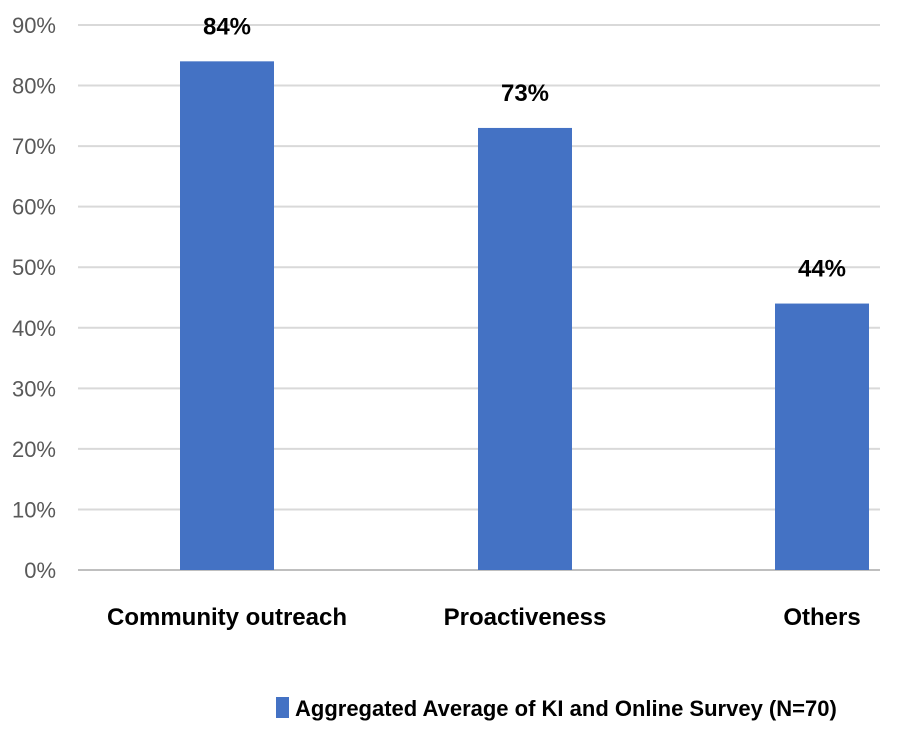 Image resolution: width=898 pixels, height=734 pixels. What do you see at coordinates (282, 707) in the screenshot?
I see `legend-swatch` at bounding box center [282, 707].